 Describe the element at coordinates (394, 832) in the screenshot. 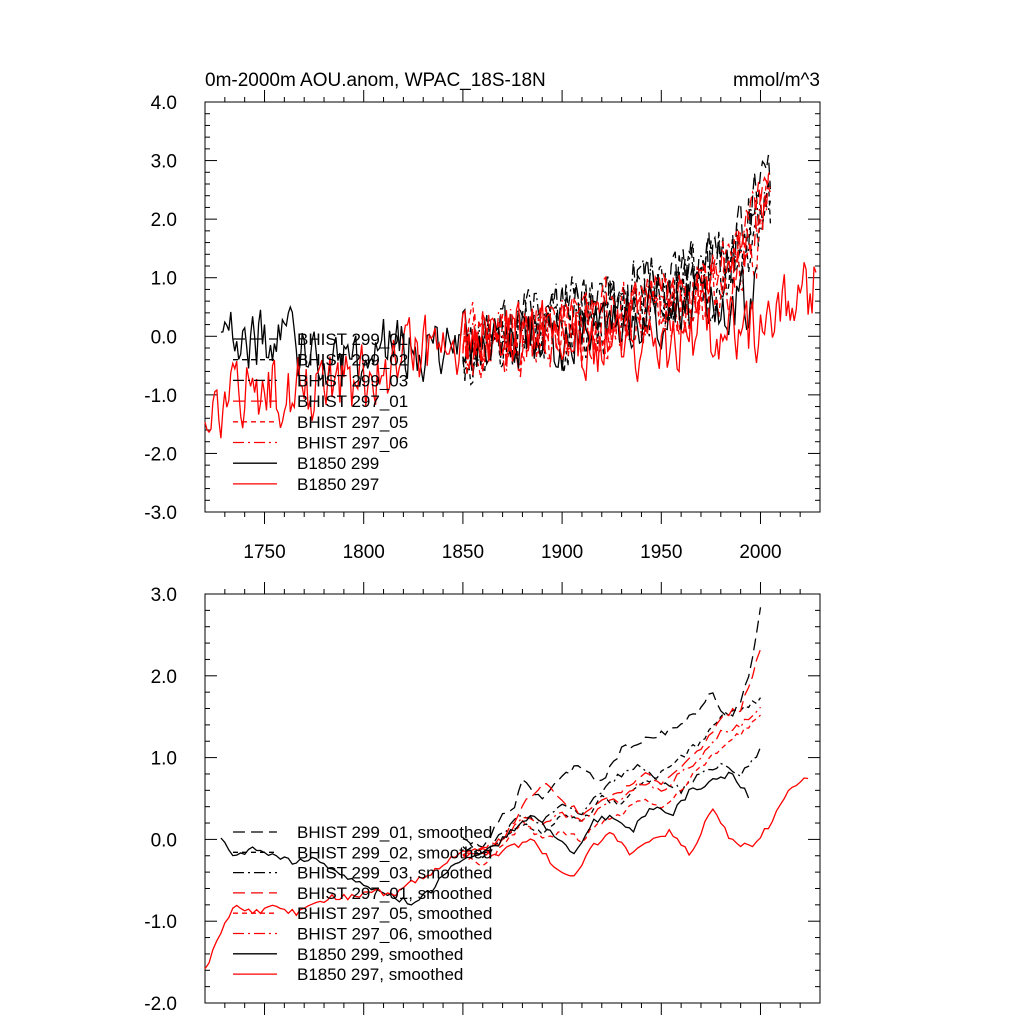

I see `legend-label: BHIST 299_01, smoothed` at that location.